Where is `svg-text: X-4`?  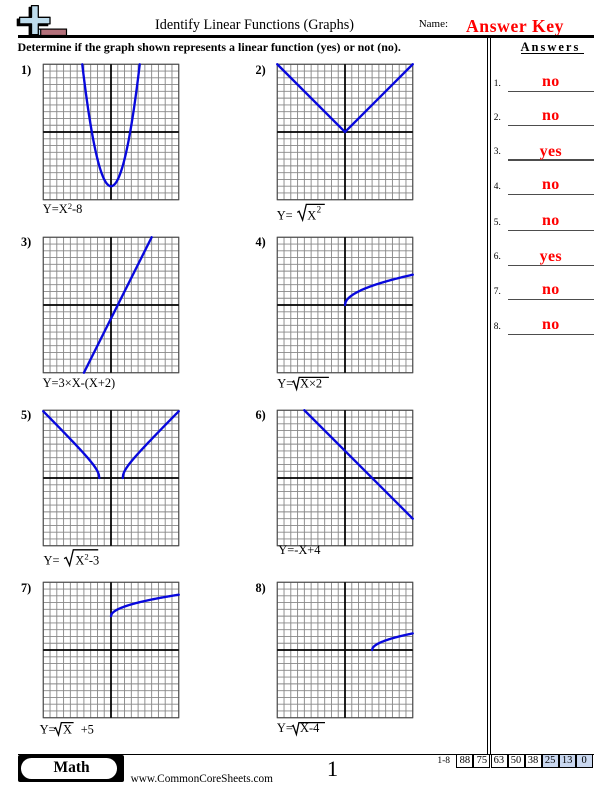
svg-text: X-4 is located at coordinates (309, 728).